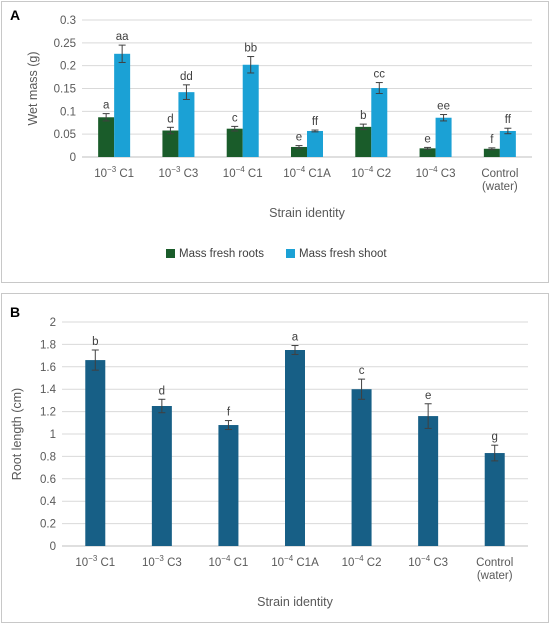  What do you see at coordinates (380, 75) in the screenshot?
I see `significance-label: cc` at bounding box center [380, 75].